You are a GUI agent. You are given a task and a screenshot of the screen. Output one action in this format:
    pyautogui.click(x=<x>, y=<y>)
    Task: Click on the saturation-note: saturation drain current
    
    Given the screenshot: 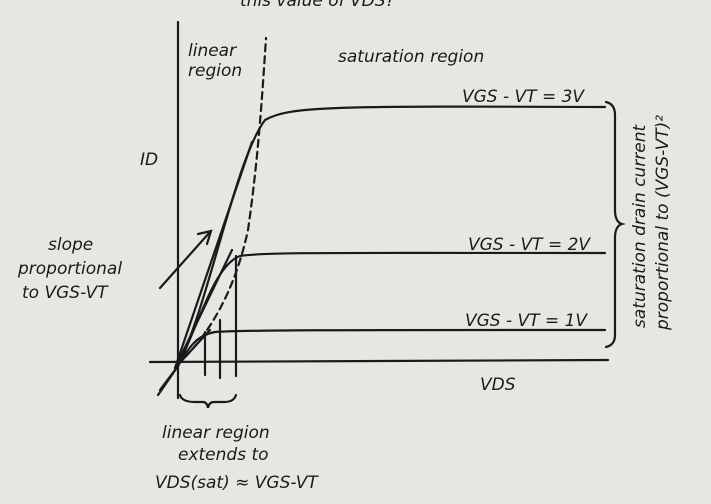 What is the action you would take?
    pyautogui.click(x=640, y=225)
    